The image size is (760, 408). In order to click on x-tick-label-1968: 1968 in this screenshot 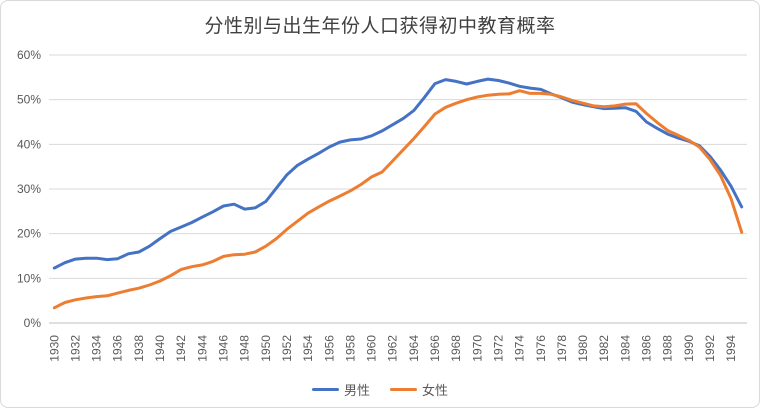, I will do `click(456, 348)`.